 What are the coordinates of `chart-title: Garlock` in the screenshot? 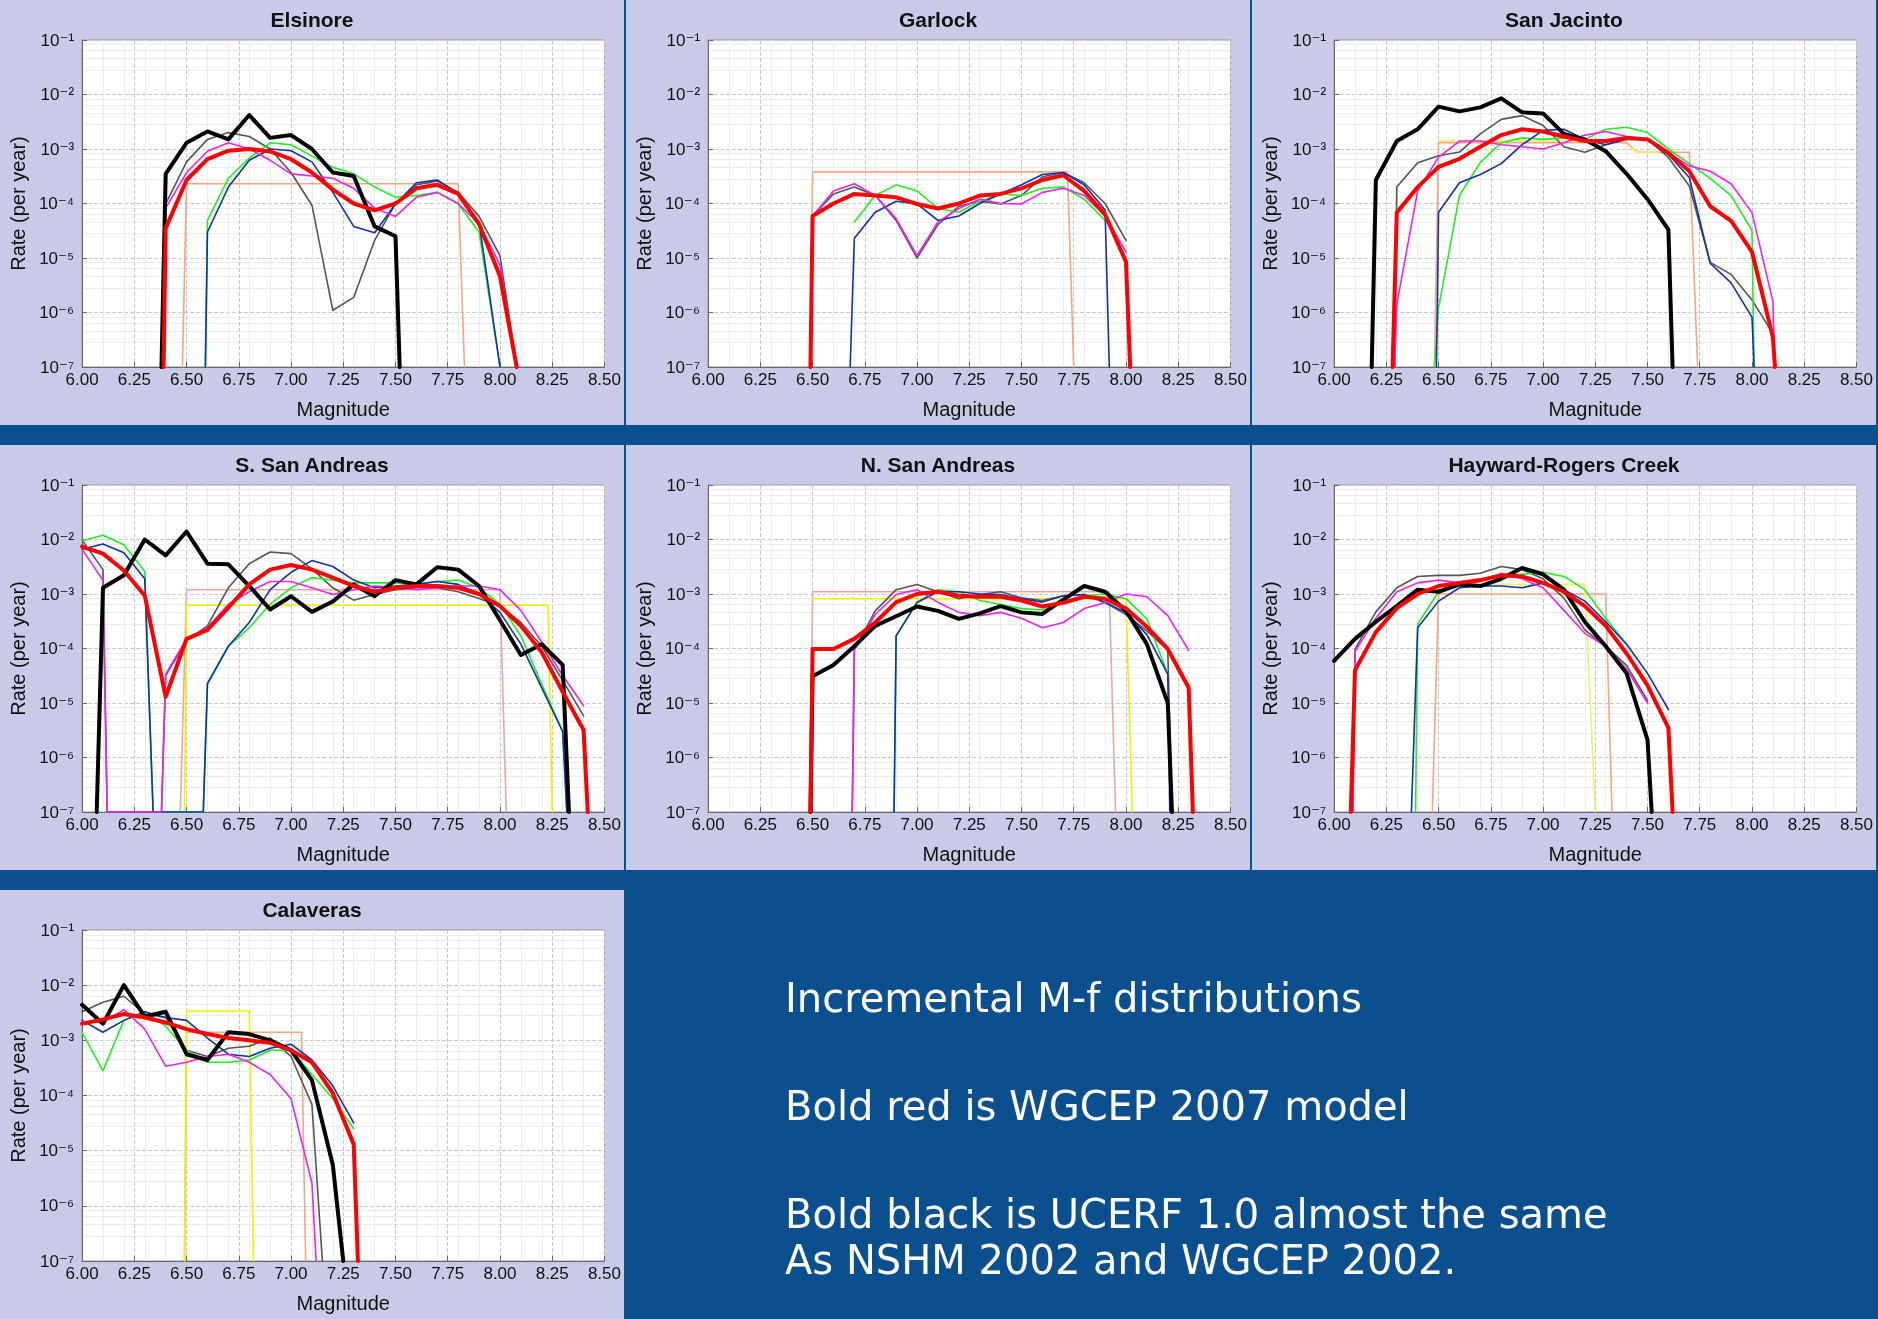 It's located at (938, 19).